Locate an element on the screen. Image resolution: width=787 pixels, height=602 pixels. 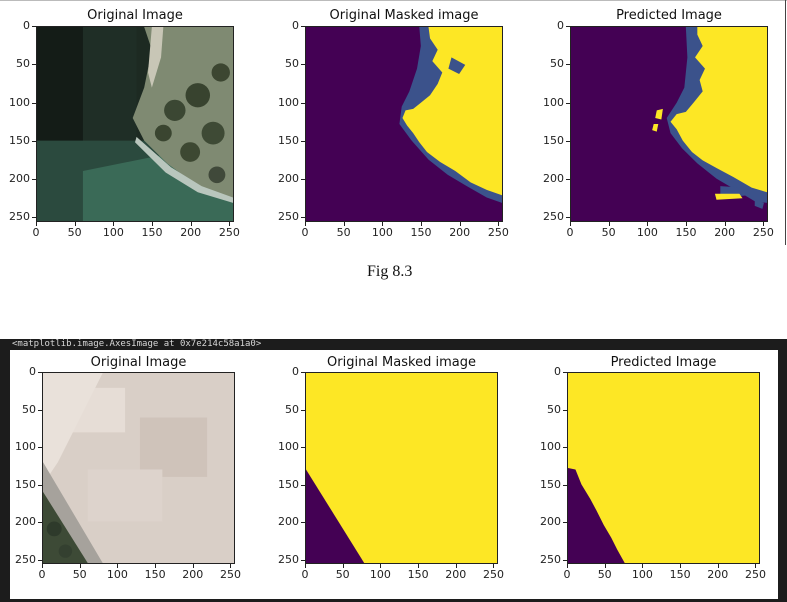
top-border is located at coordinates (393, 0).